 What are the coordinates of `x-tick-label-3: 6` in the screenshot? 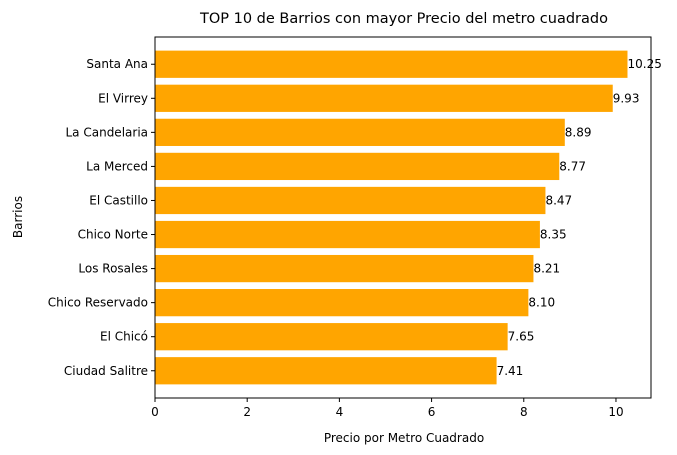 It's located at (432, 412).